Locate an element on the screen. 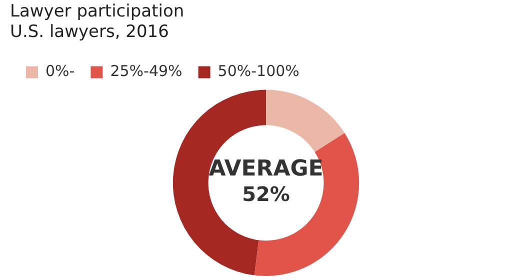 The width and height of the screenshot is (532, 280). legend-label: 25%-49% is located at coordinates (146, 71).